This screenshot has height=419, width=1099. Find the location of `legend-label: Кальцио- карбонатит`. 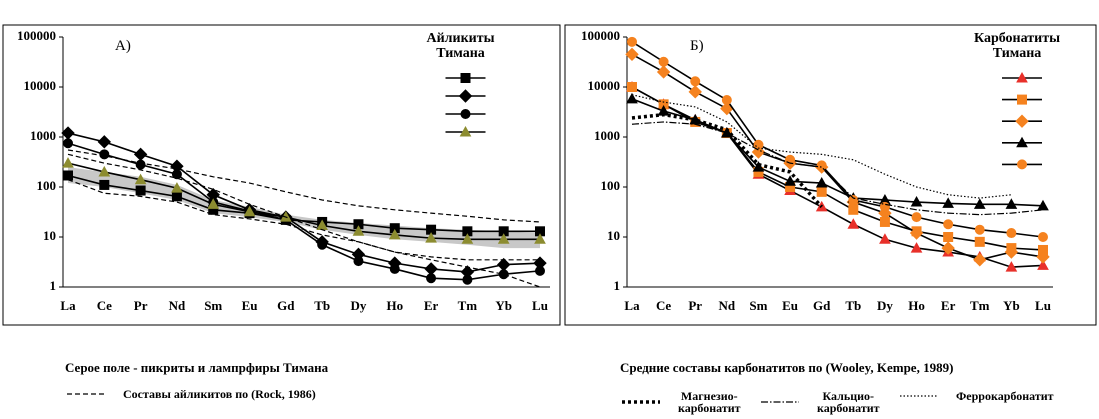

legend-label: Кальцио- карбонатит is located at coordinates (848, 402).